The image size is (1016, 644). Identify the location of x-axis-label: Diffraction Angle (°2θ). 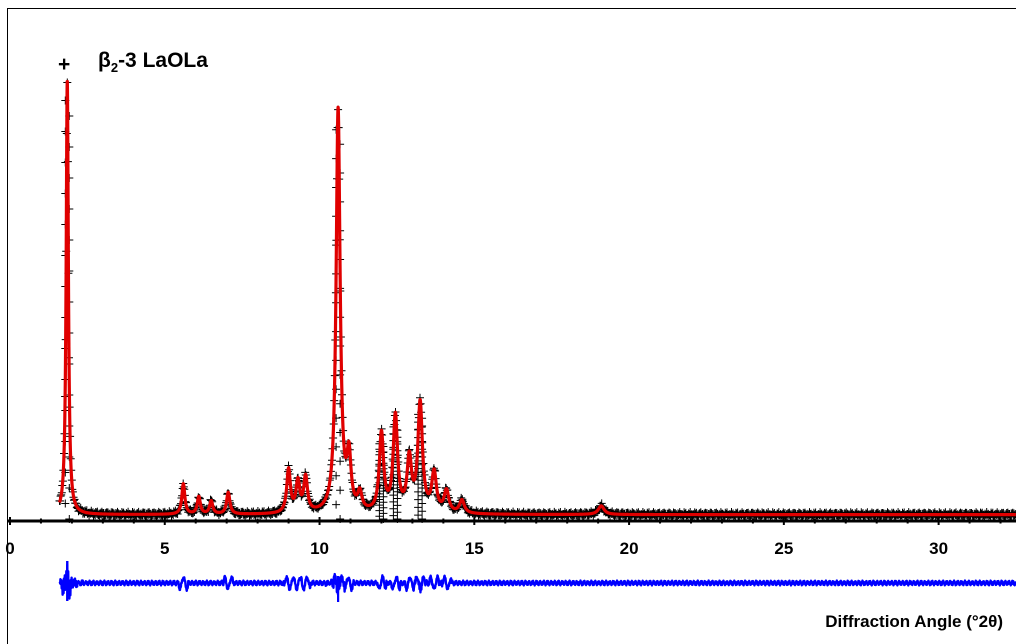
(914, 621).